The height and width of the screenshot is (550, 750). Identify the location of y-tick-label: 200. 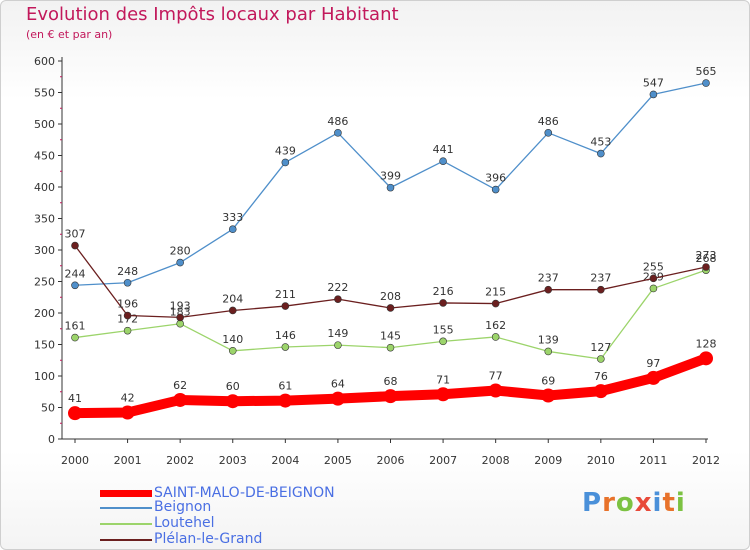
(44, 313).